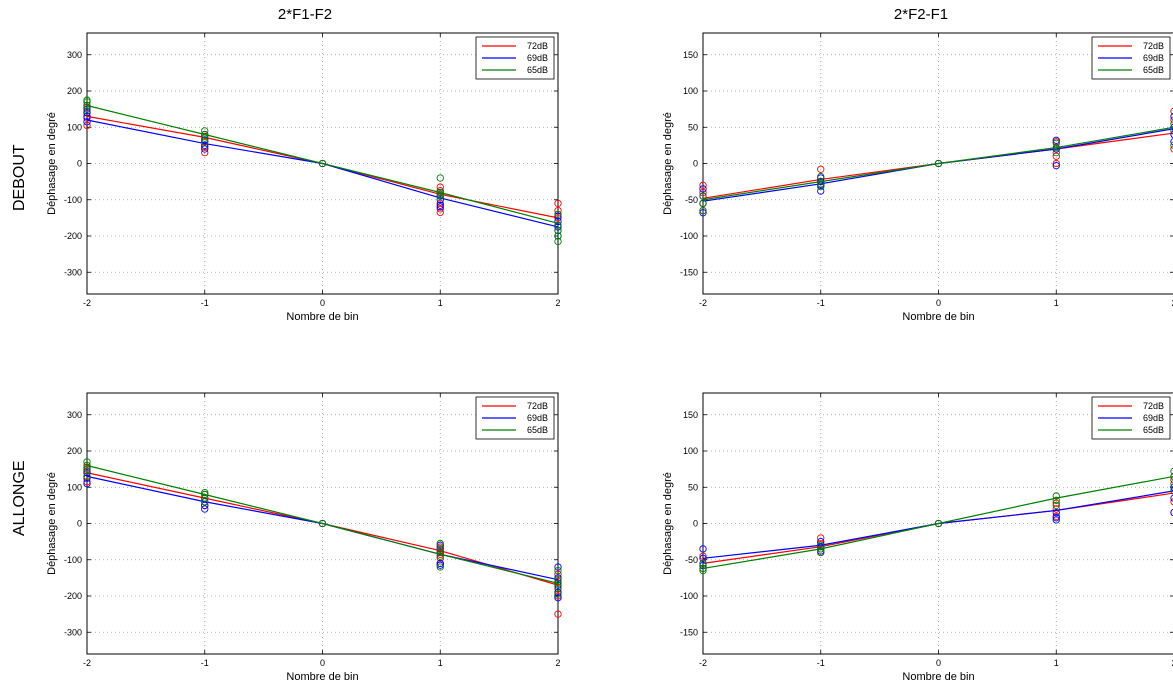 The width and height of the screenshot is (1173, 686). What do you see at coordinates (691, 200) in the screenshot?
I see `y-tick-label: -50` at bounding box center [691, 200].